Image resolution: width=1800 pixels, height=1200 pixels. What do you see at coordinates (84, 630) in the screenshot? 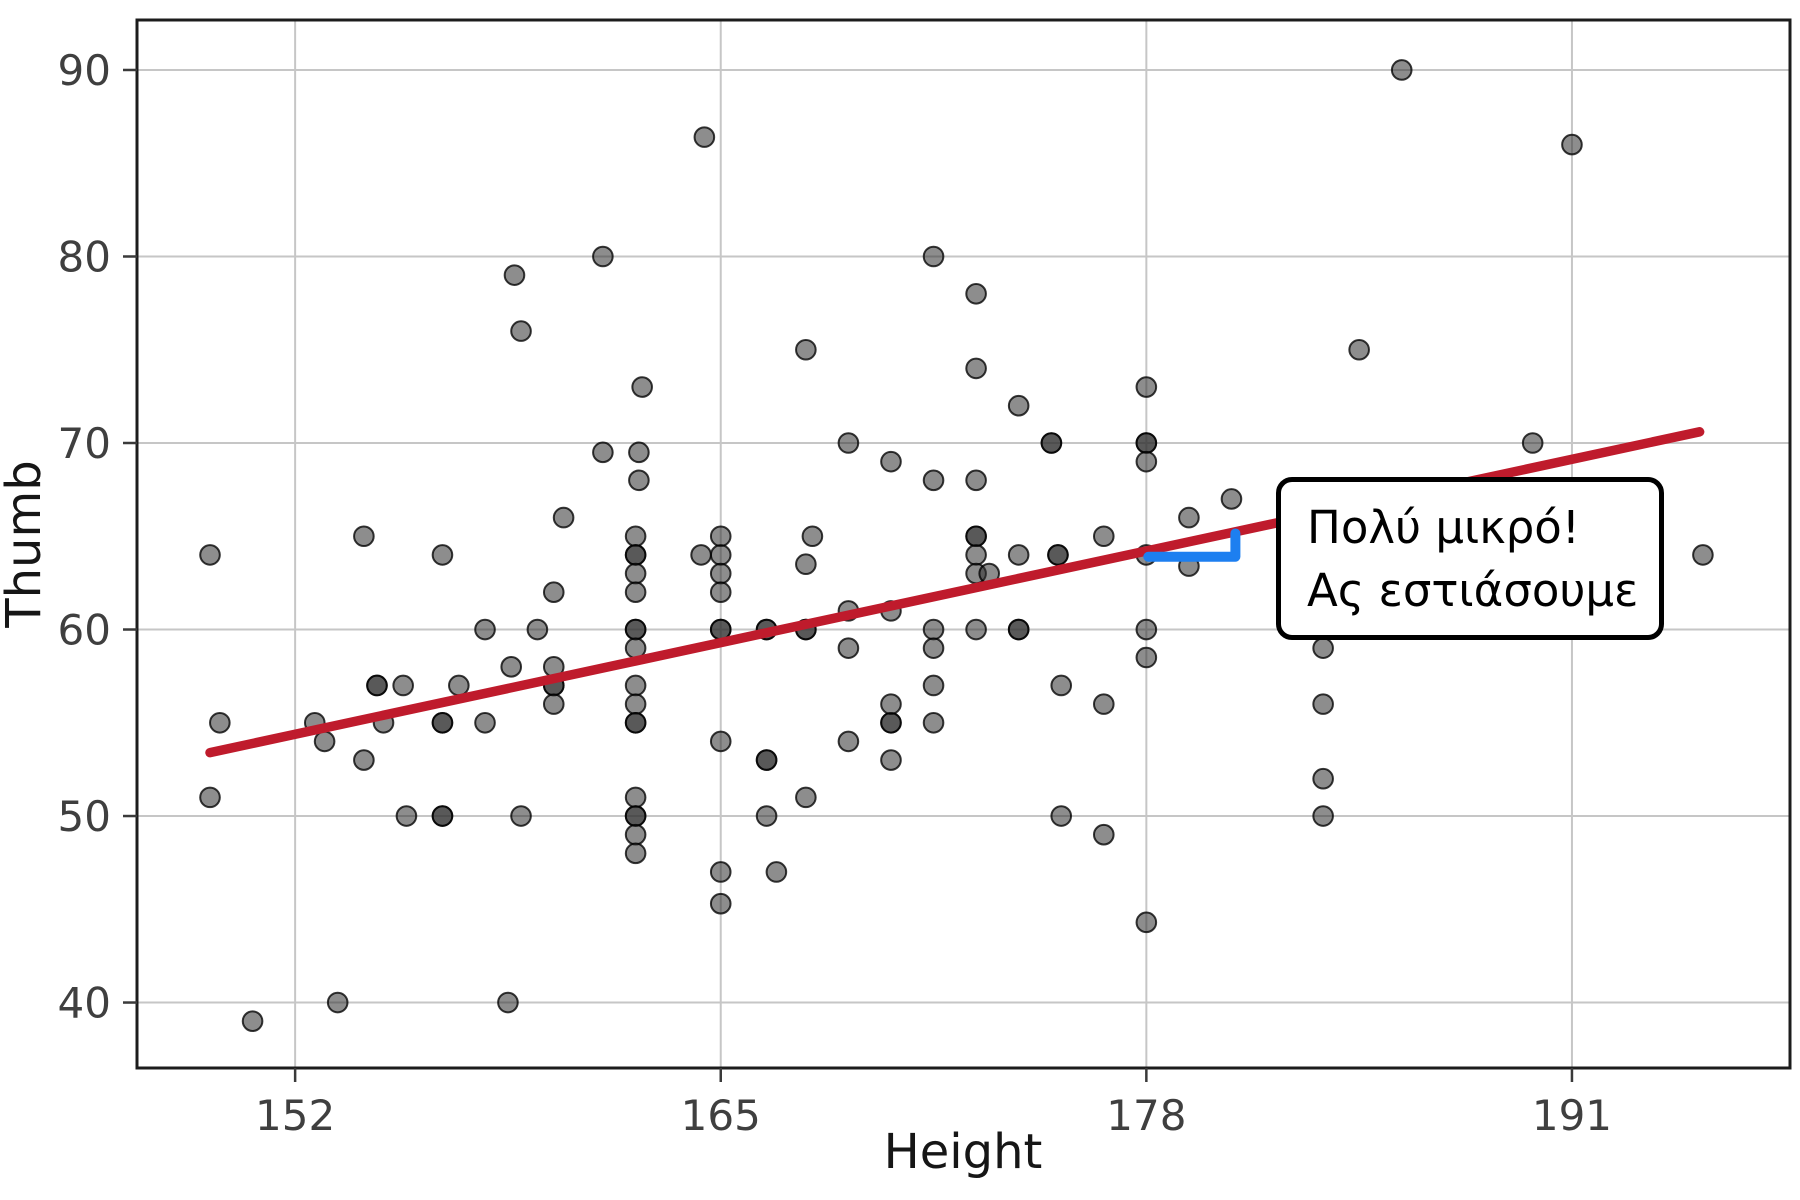
I see `y-tick-label: 60` at bounding box center [84, 630].